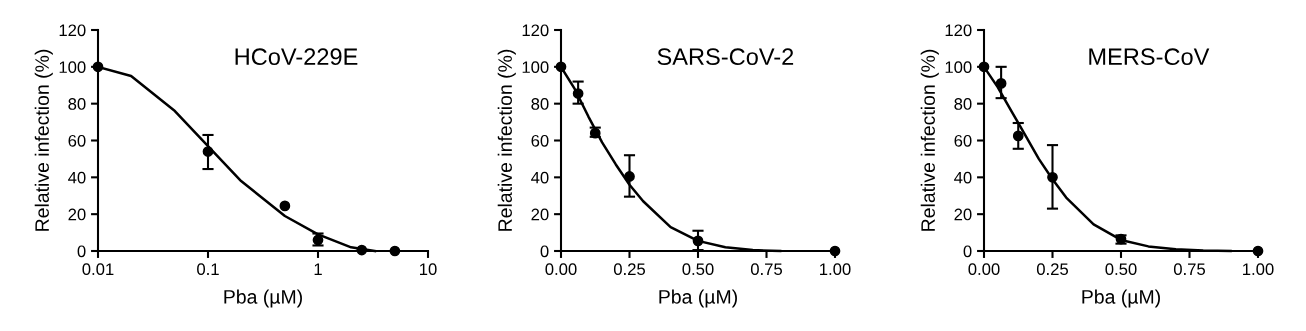  Describe the element at coordinates (98, 269) in the screenshot. I see `x-tick-label: 0.01` at that location.